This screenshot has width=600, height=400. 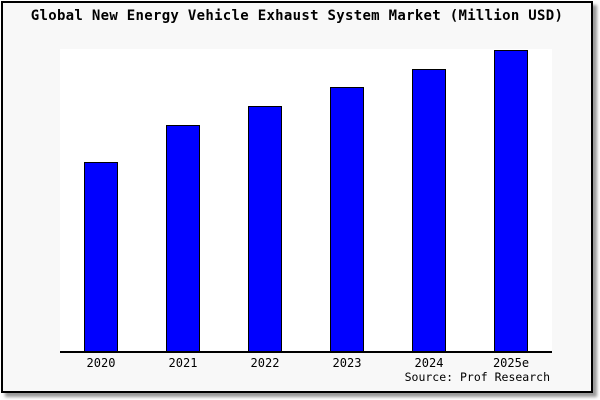 I want to click on bar-2023, so click(x=347, y=219).